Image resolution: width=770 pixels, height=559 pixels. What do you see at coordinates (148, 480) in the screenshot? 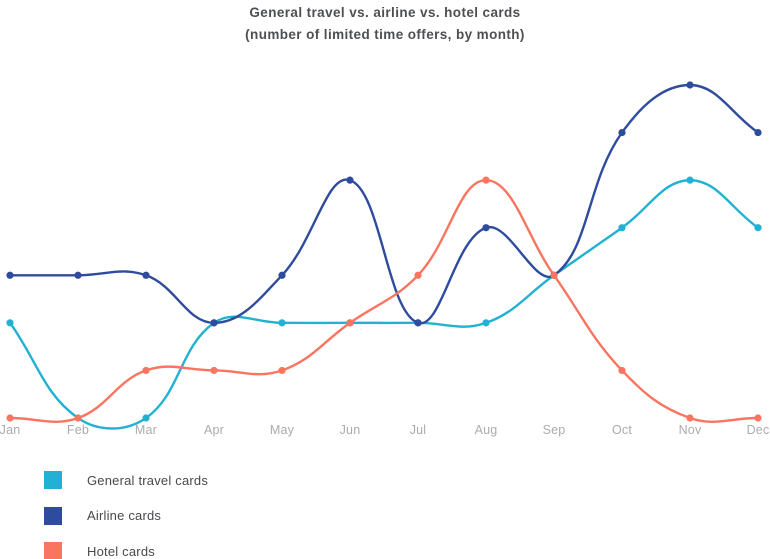
I see `legend-label: General travel cards` at bounding box center [148, 480].